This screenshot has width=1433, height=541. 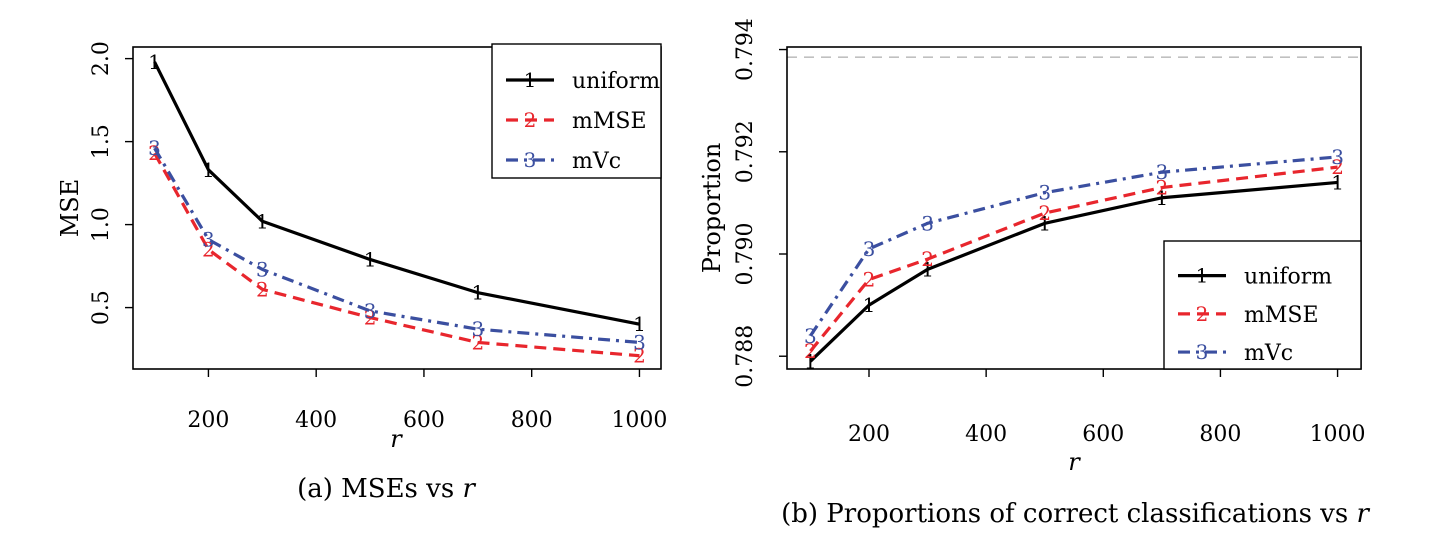 What do you see at coordinates (101, 307) in the screenshot?
I see `y-tick-label: 0.5` at bounding box center [101, 307].